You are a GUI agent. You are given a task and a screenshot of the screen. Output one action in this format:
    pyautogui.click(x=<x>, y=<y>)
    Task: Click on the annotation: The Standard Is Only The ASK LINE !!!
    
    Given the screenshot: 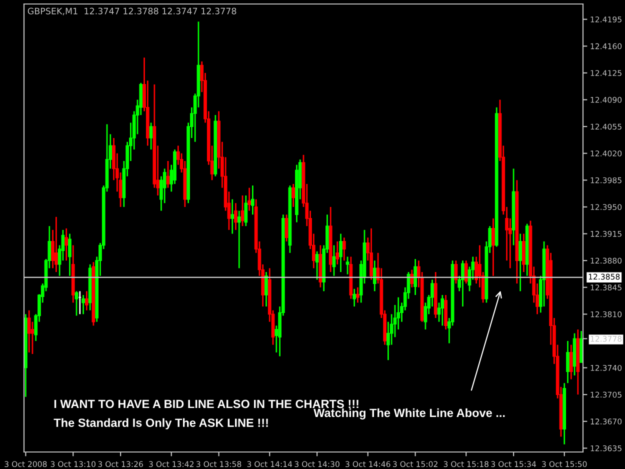 What is the action you would take?
    pyautogui.click(x=161, y=424)
    